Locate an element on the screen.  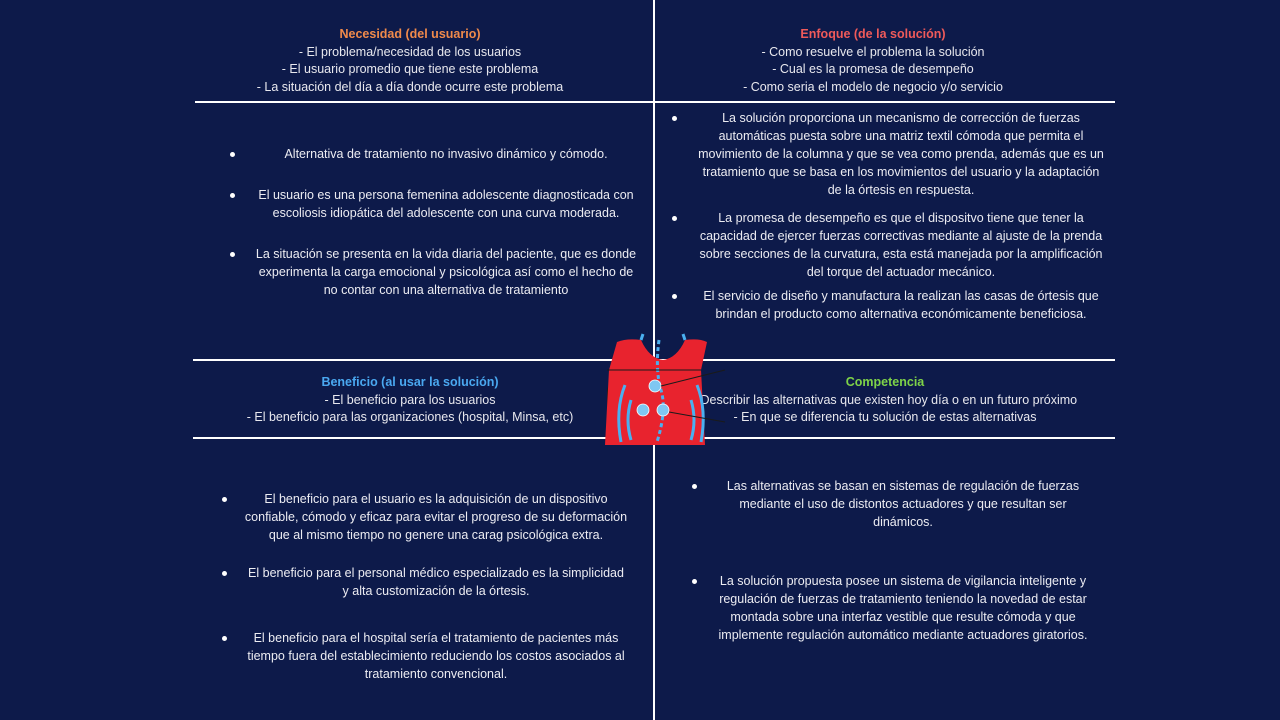
enfoque-title: Enfoque (de la solución) is located at coordinates (873, 34).